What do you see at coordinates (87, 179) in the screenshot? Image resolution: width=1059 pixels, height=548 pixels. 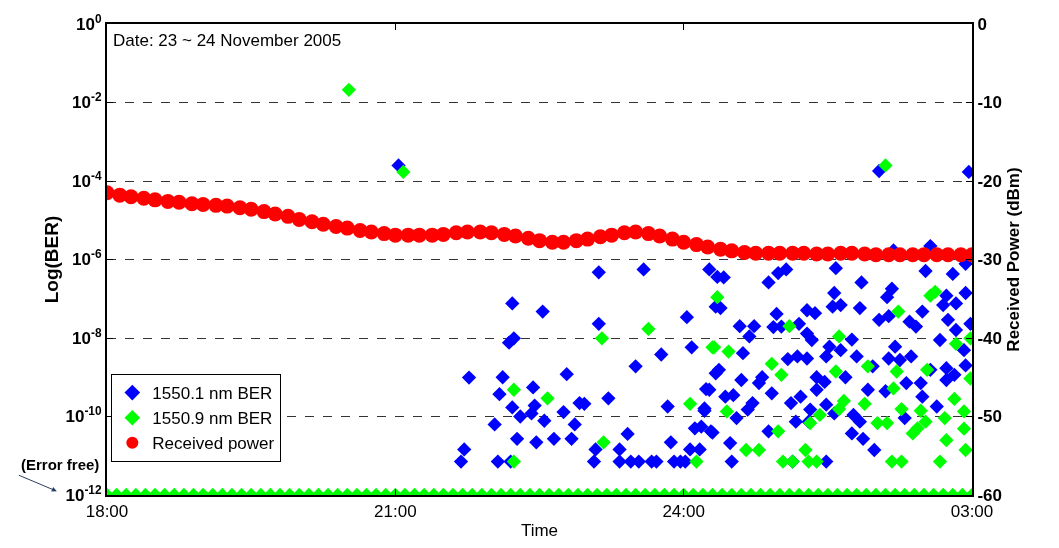 I see `y-tick-label: 10$^{-4}$` at bounding box center [87, 179].